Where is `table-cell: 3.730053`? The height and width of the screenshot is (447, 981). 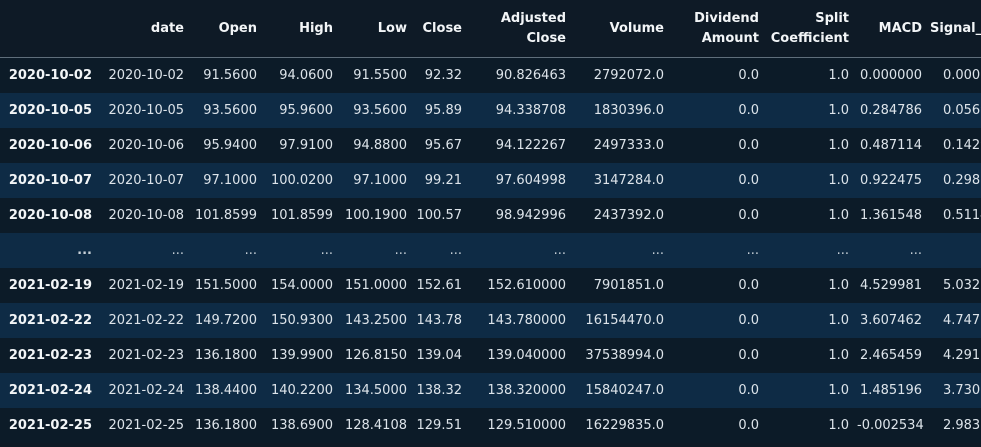 table-cell: 3.730053 is located at coordinates (961, 390).